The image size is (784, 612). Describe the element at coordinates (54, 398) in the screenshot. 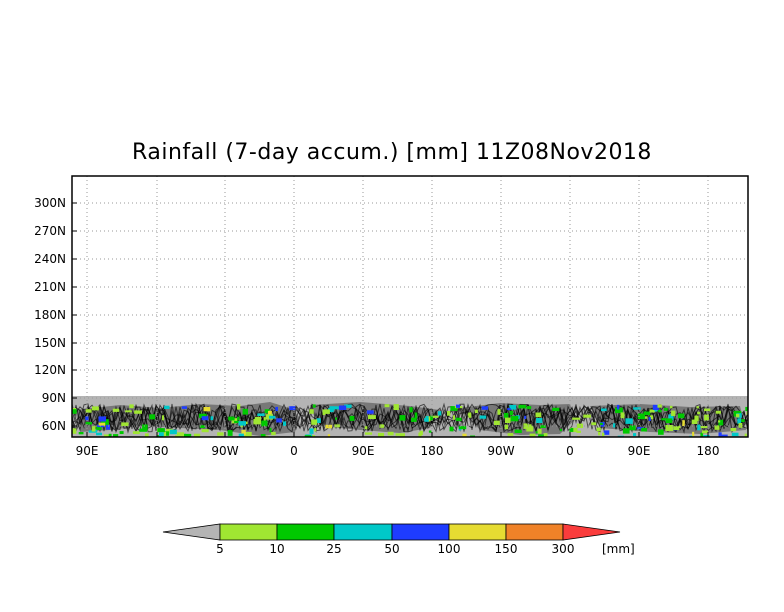

I see `y-tick-label: 90N` at that location.